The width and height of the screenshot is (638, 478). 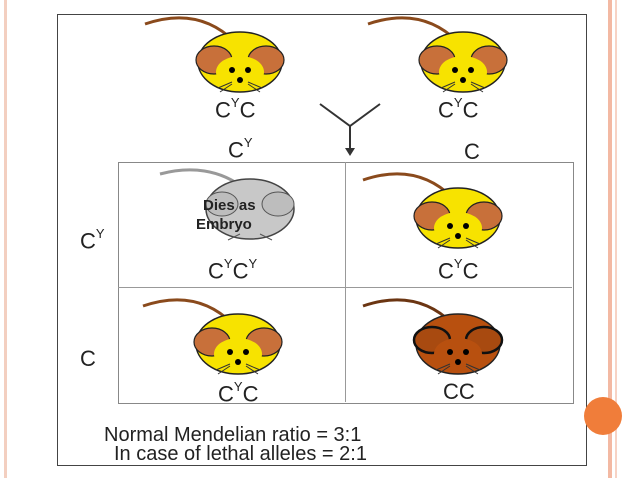 I want to click on offspring-mouse-tr, so click(x=432, y=210).